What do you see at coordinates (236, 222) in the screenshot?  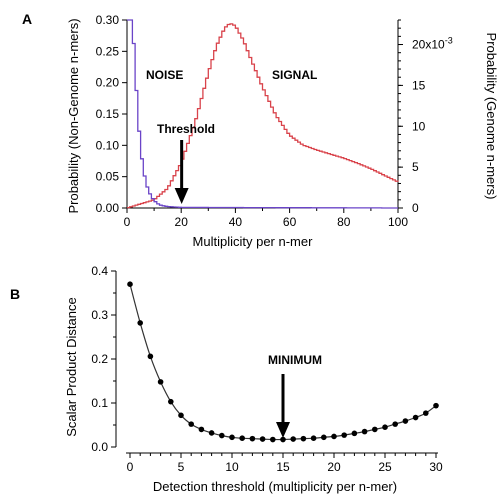 I see `panel-a-x-tick-label: 40` at bounding box center [236, 222].